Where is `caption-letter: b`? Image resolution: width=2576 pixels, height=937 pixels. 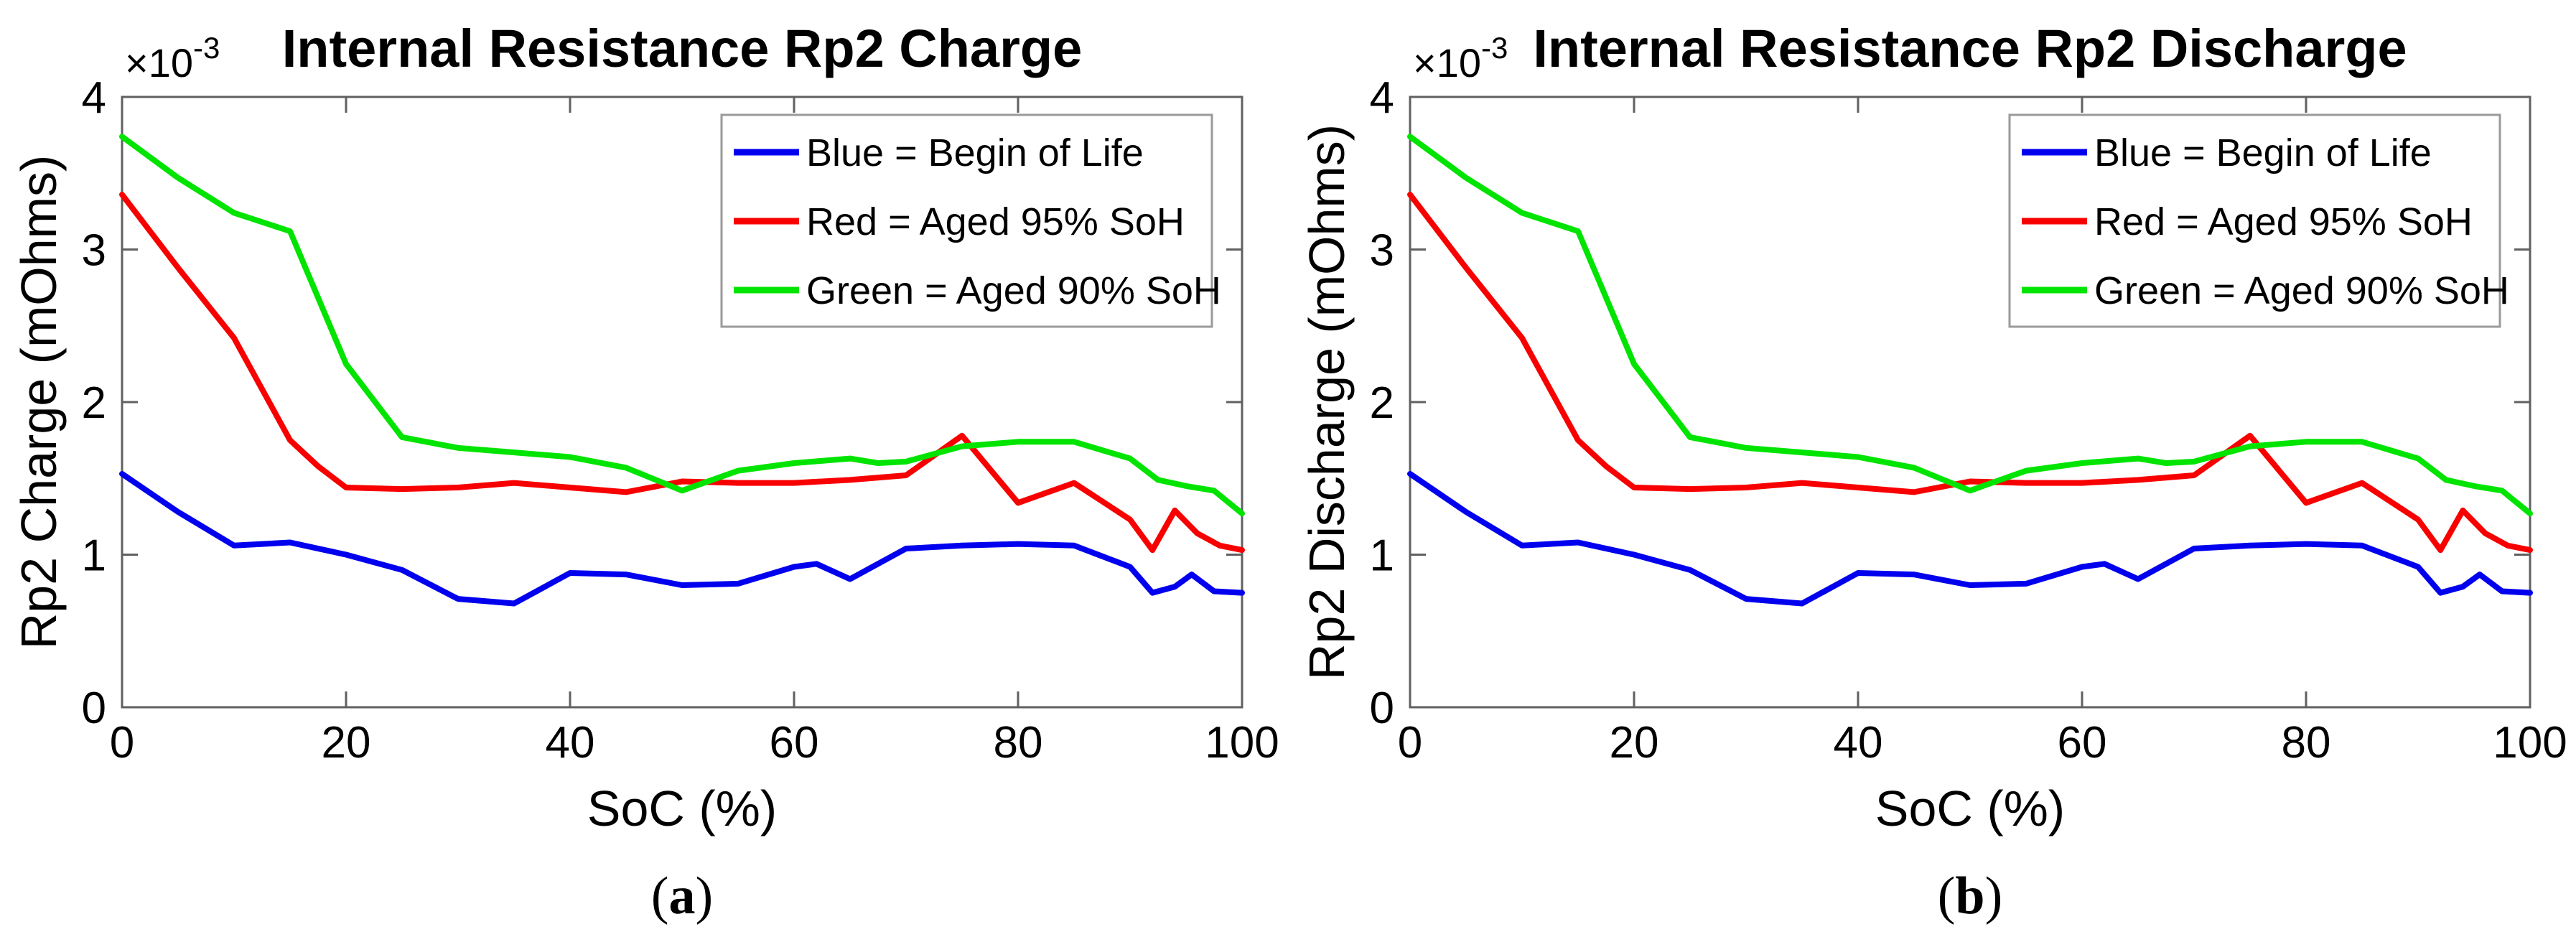 caption-letter: b is located at coordinates (1969, 897).